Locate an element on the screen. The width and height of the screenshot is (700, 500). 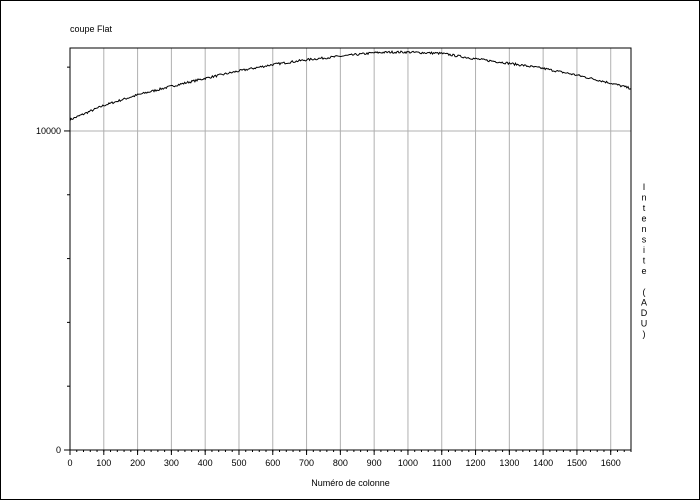
x-tick-label: 1100 is located at coordinates (441, 463).